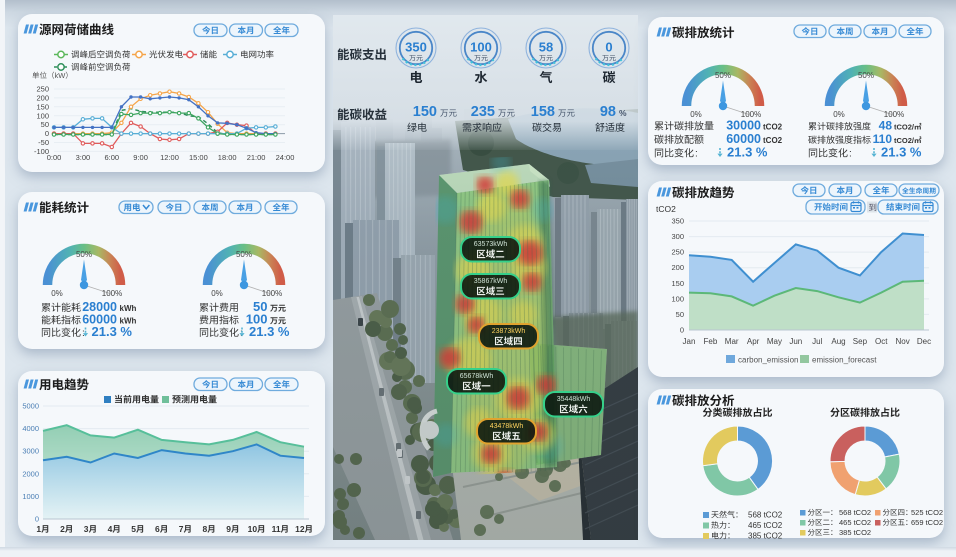 The height and width of the screenshot is (557, 956). What do you see at coordinates (574, 399) in the screenshot?
I see `svg-text: 35448kWh` at bounding box center [574, 399].